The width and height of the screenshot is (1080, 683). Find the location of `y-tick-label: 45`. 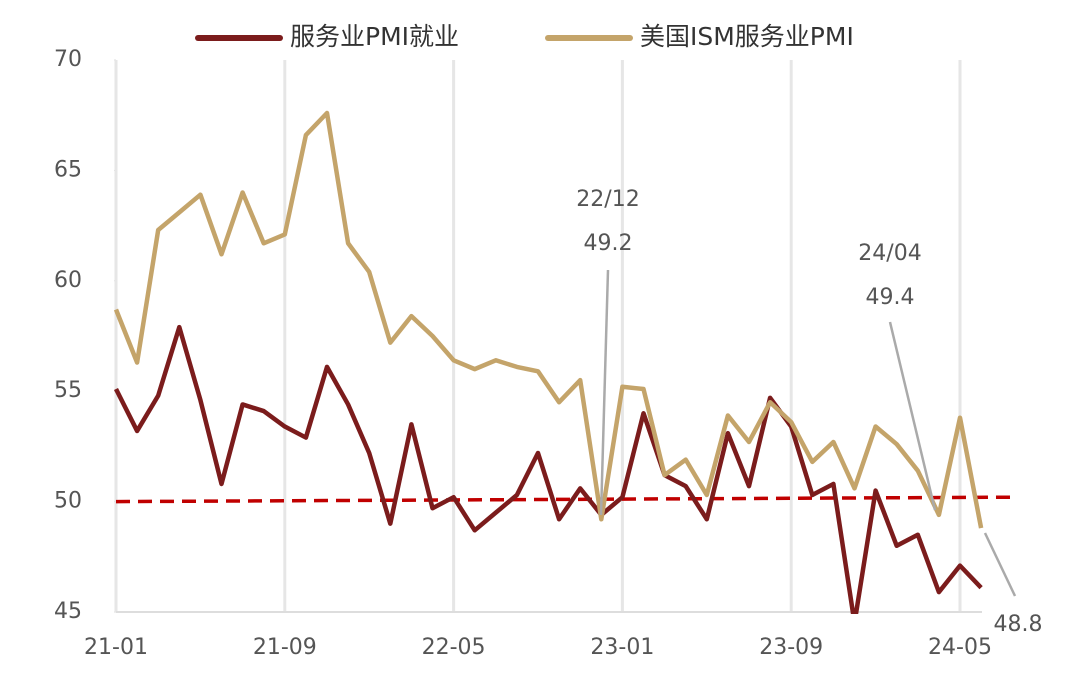

y-tick-label: 45 is located at coordinates (68, 611).